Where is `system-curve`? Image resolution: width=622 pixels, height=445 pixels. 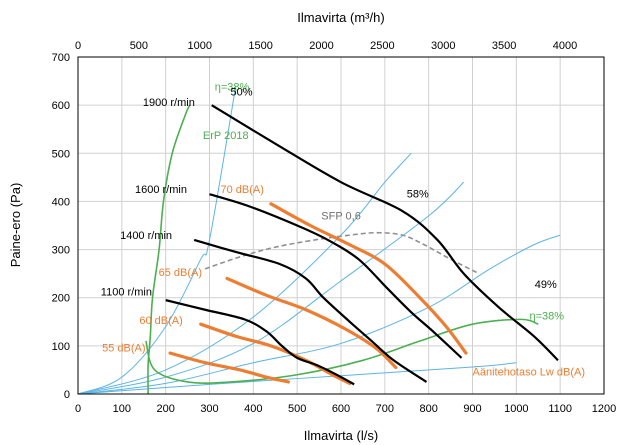 system-curve is located at coordinates (297, 378).